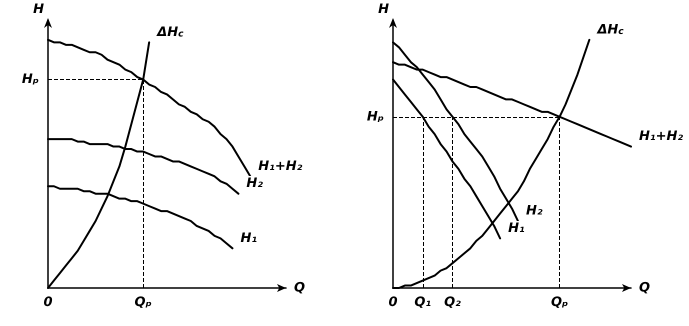 The height and width of the screenshot is (326, 689). I want to click on x-tick-label: Q₂, so click(453, 302).